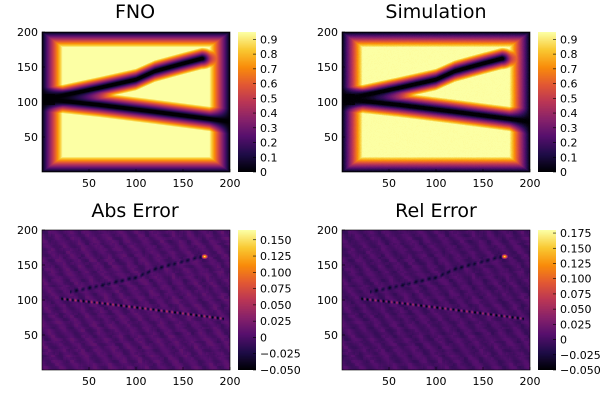 This screenshot has height=400, width=600. What do you see at coordinates (135, 12) in the screenshot?
I see `panel-title: FNO` at bounding box center [135, 12].